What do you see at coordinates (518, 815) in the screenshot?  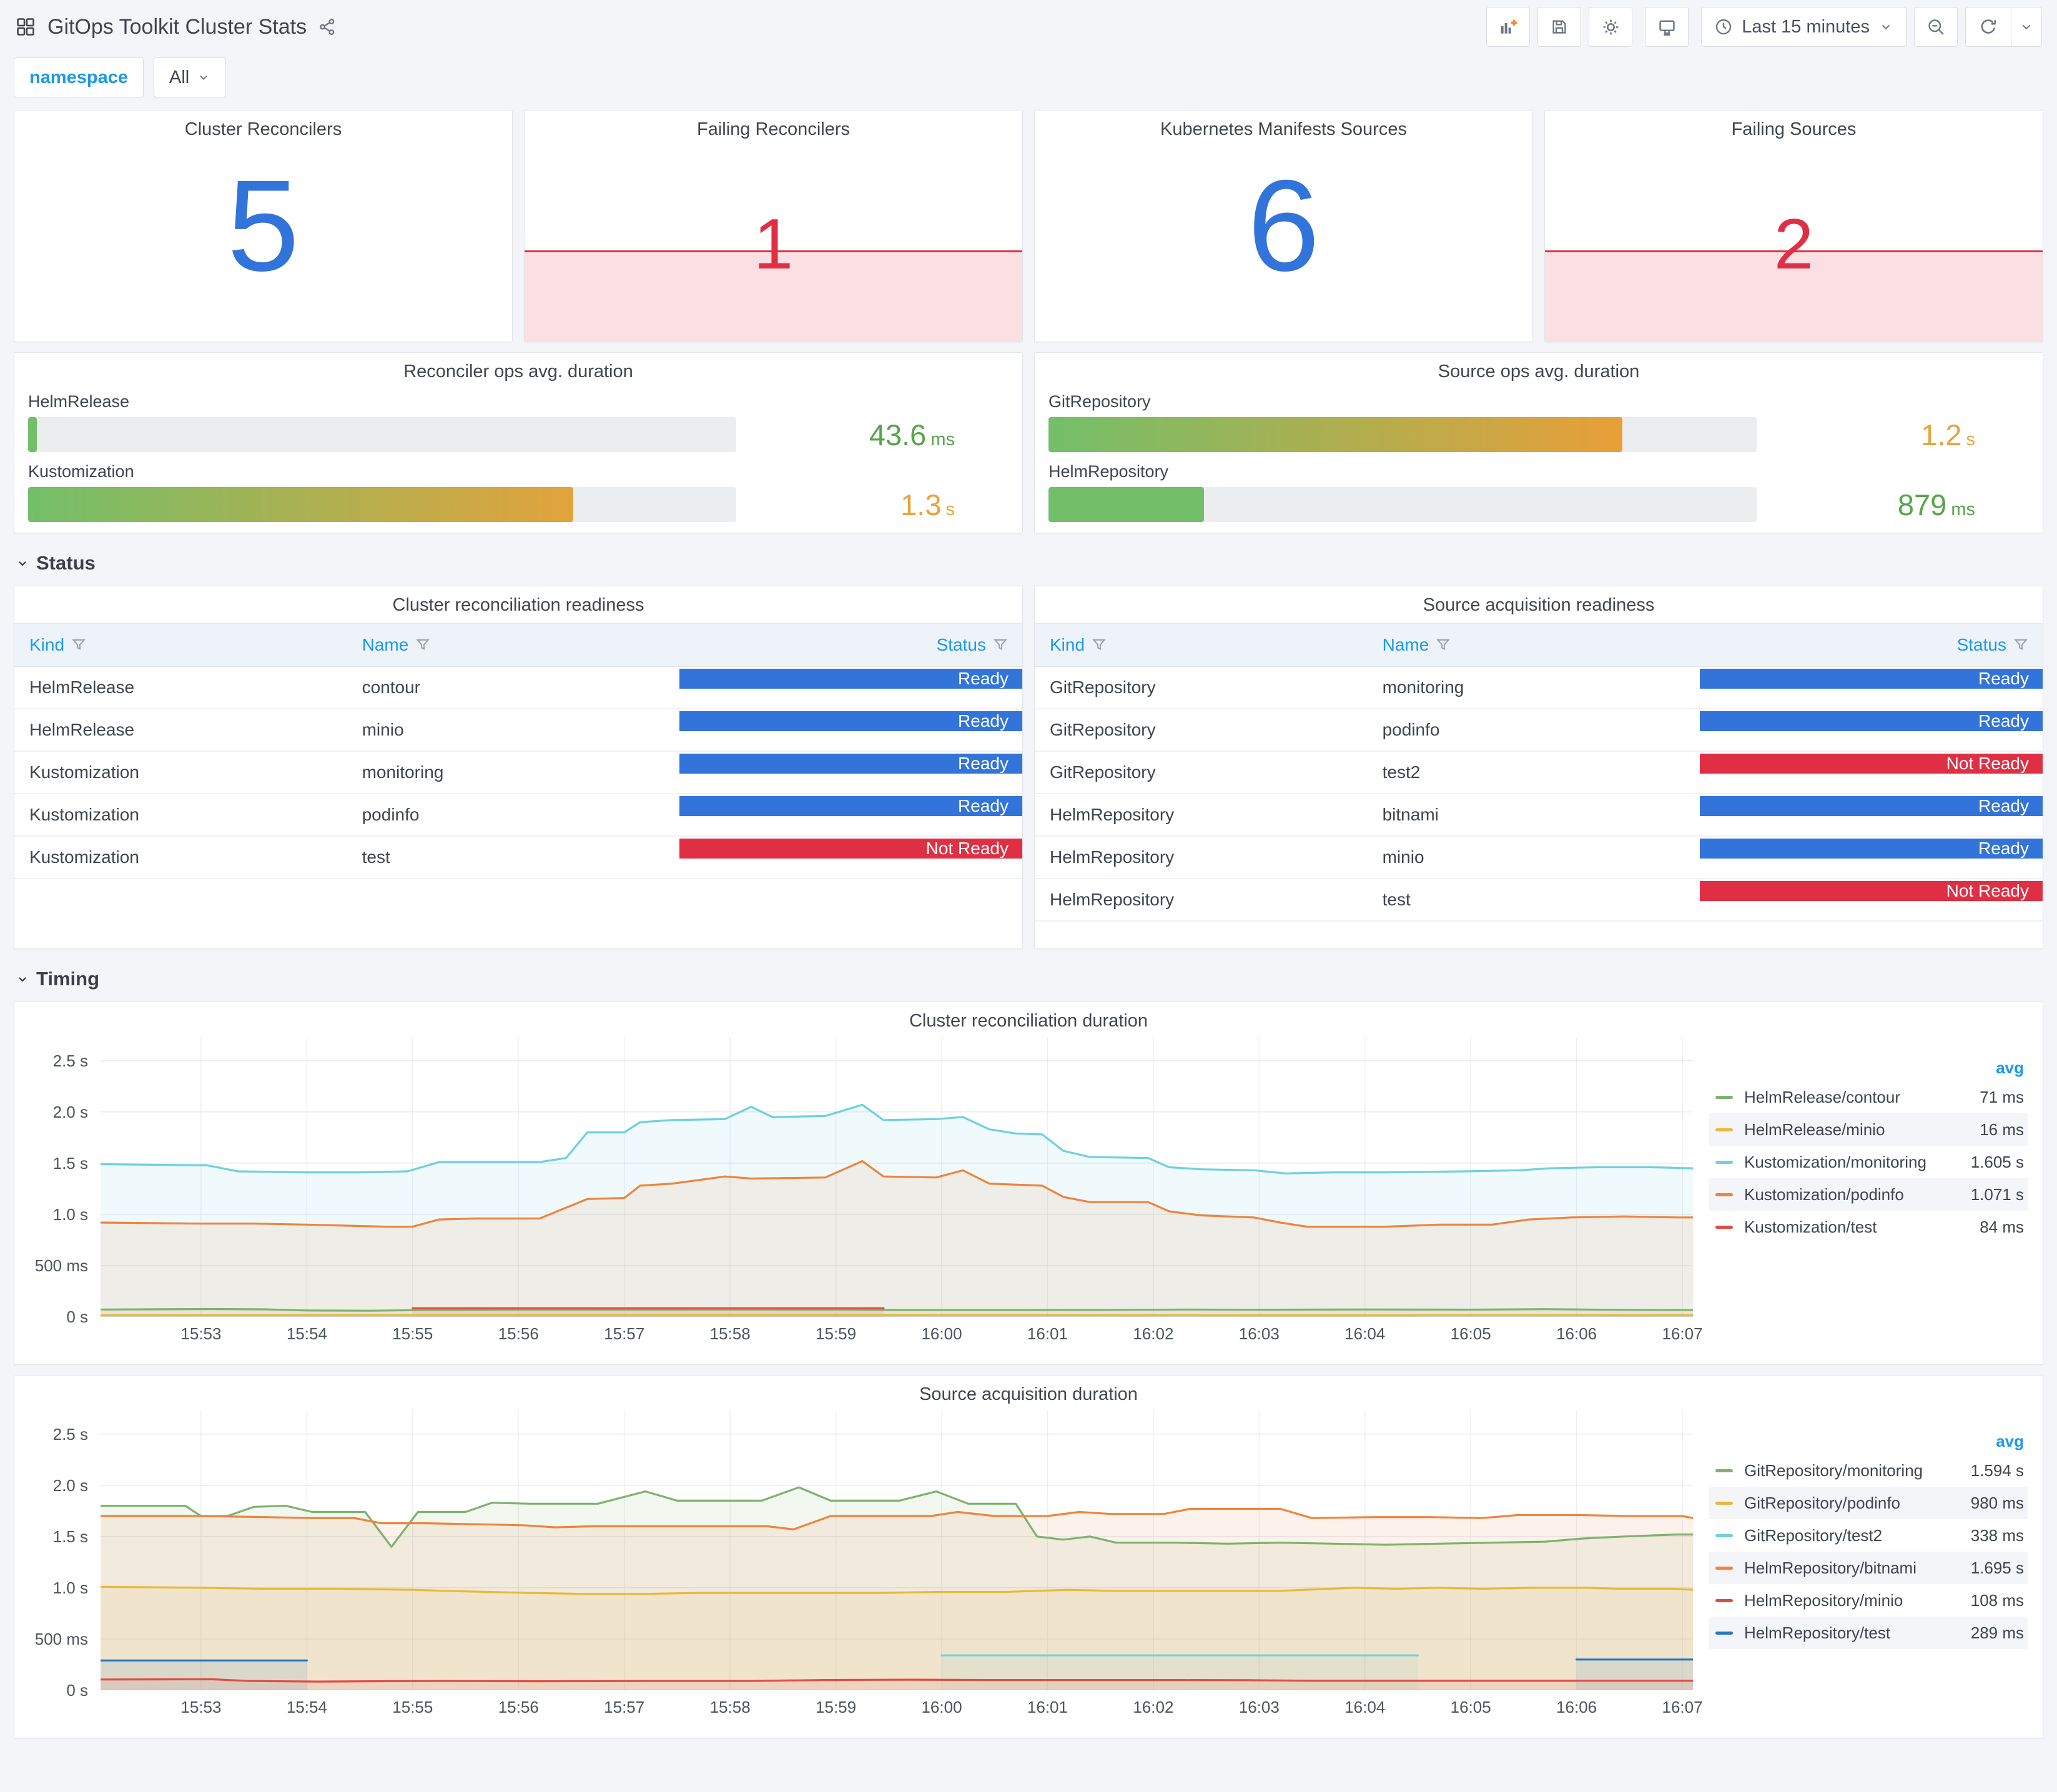 I see `table-row: Kustomization podinfo Ready` at bounding box center [518, 815].